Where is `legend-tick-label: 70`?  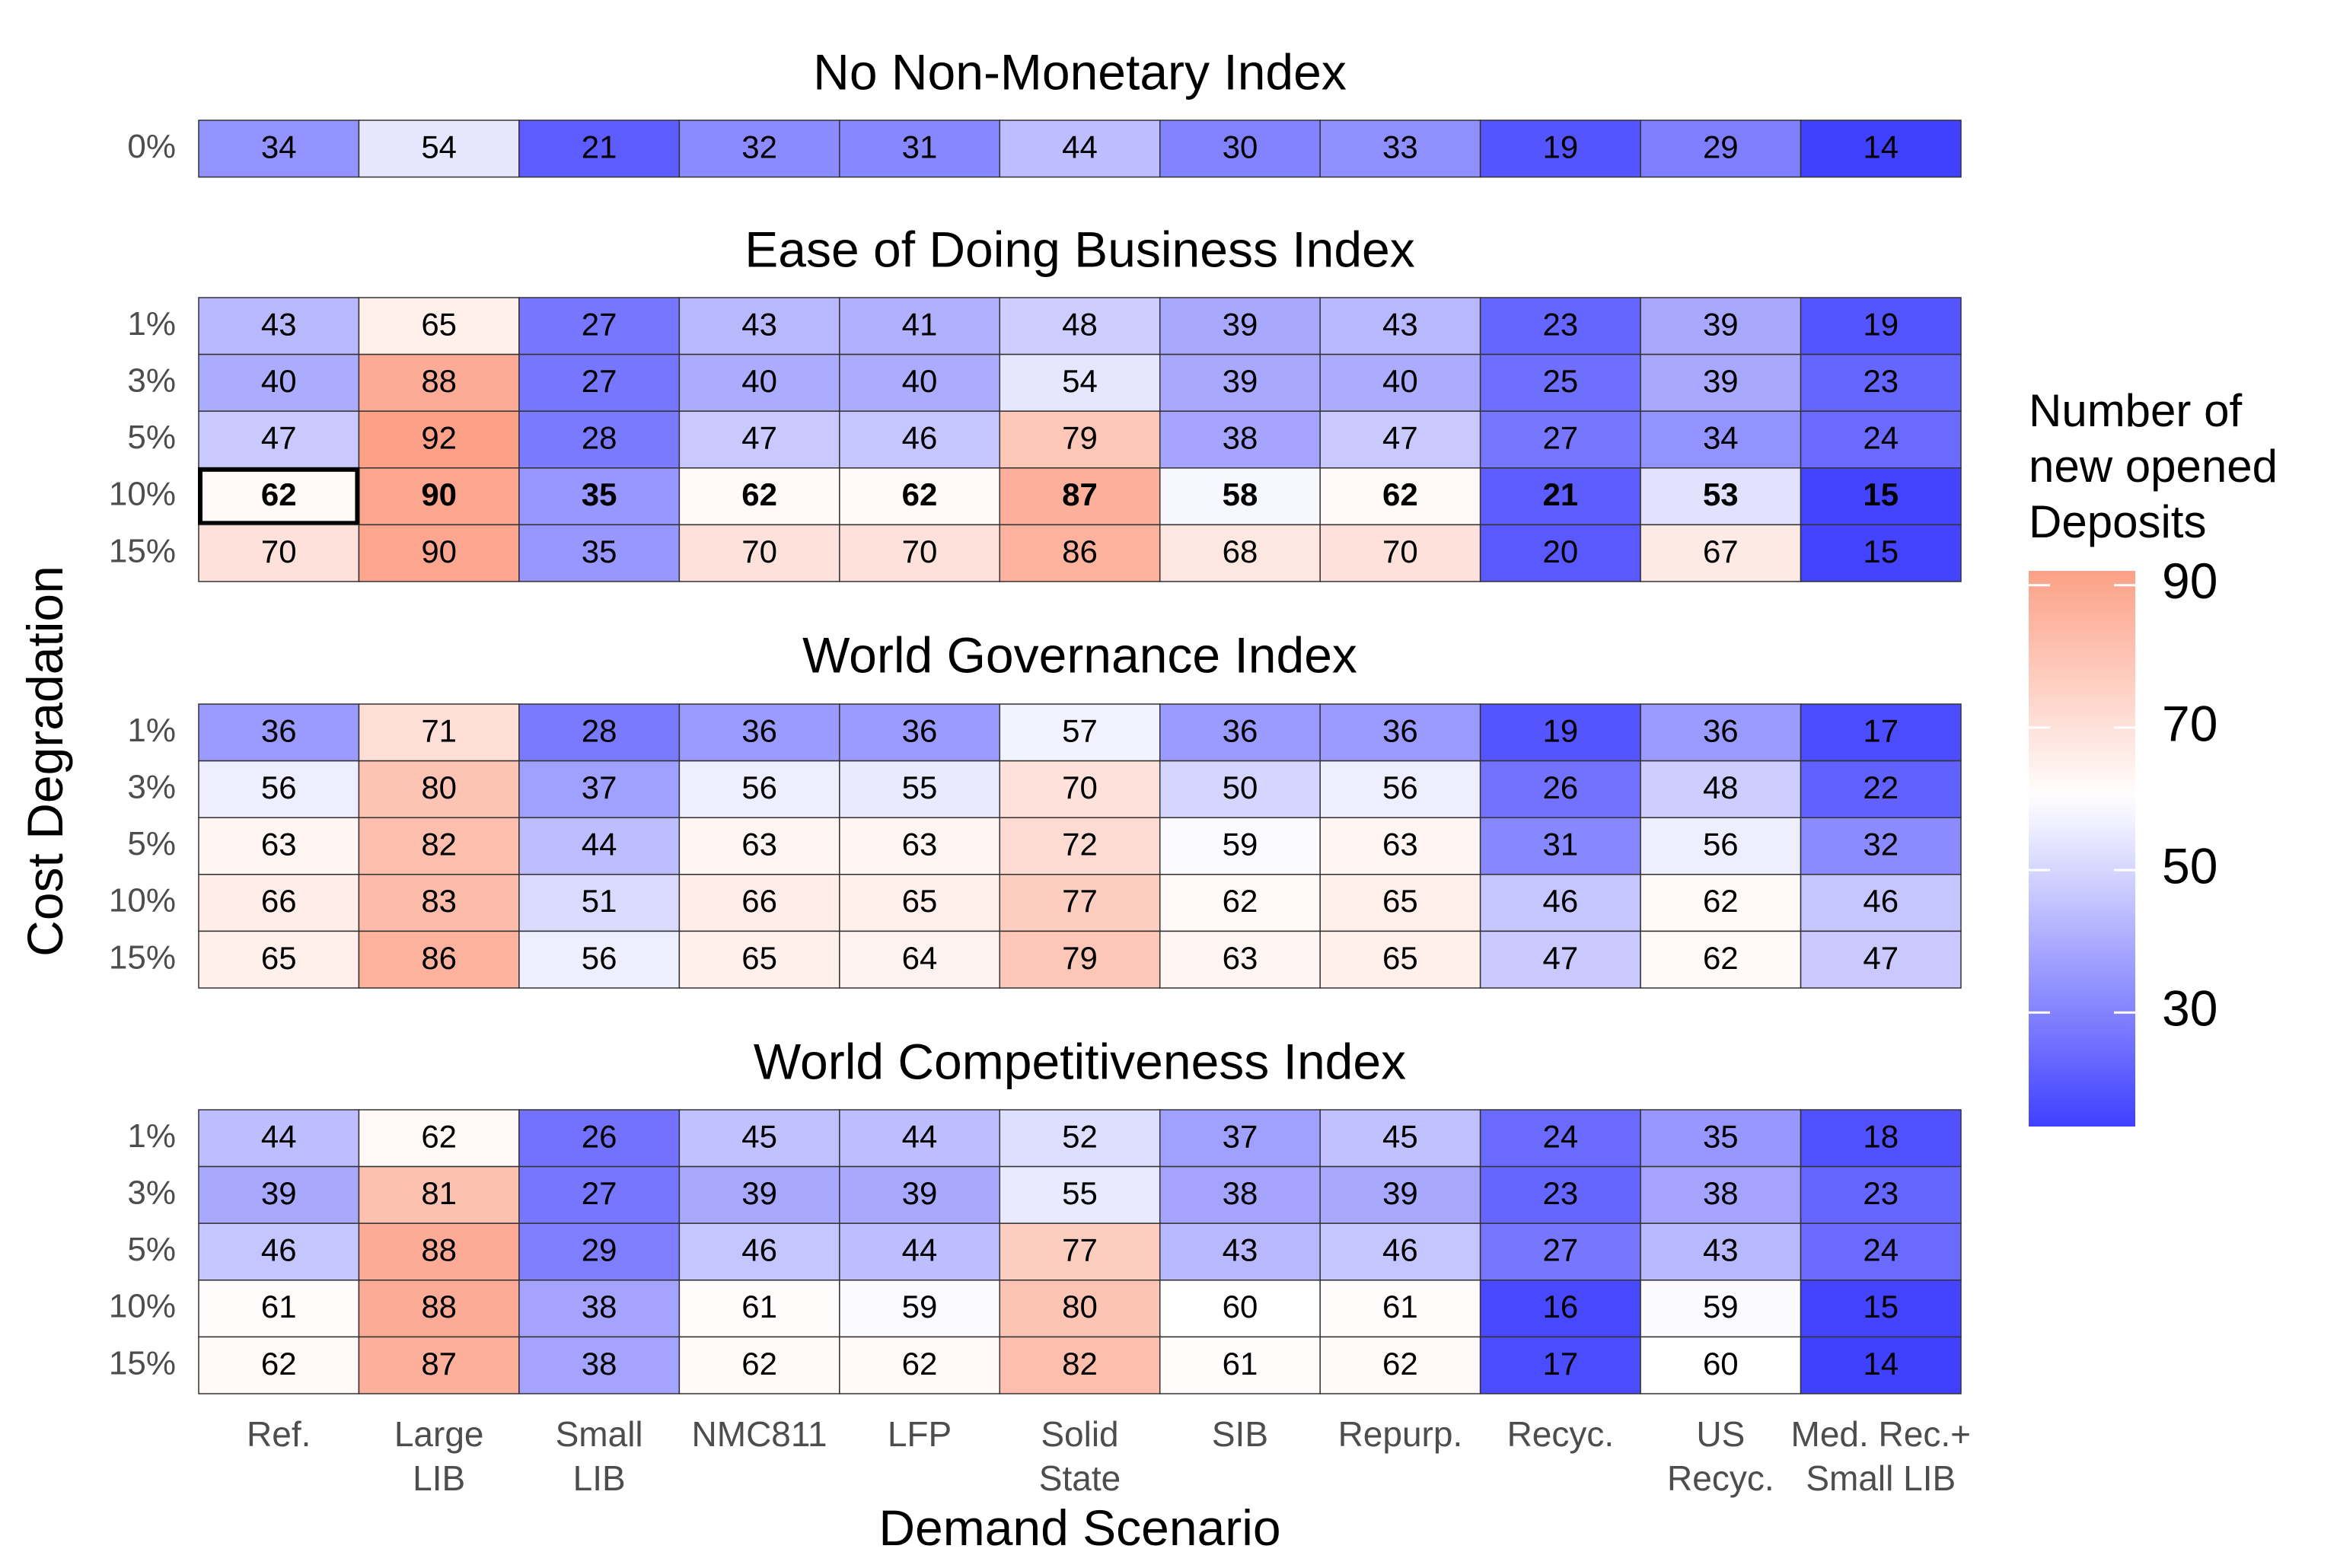 legend-tick-label: 70 is located at coordinates (2190, 723).